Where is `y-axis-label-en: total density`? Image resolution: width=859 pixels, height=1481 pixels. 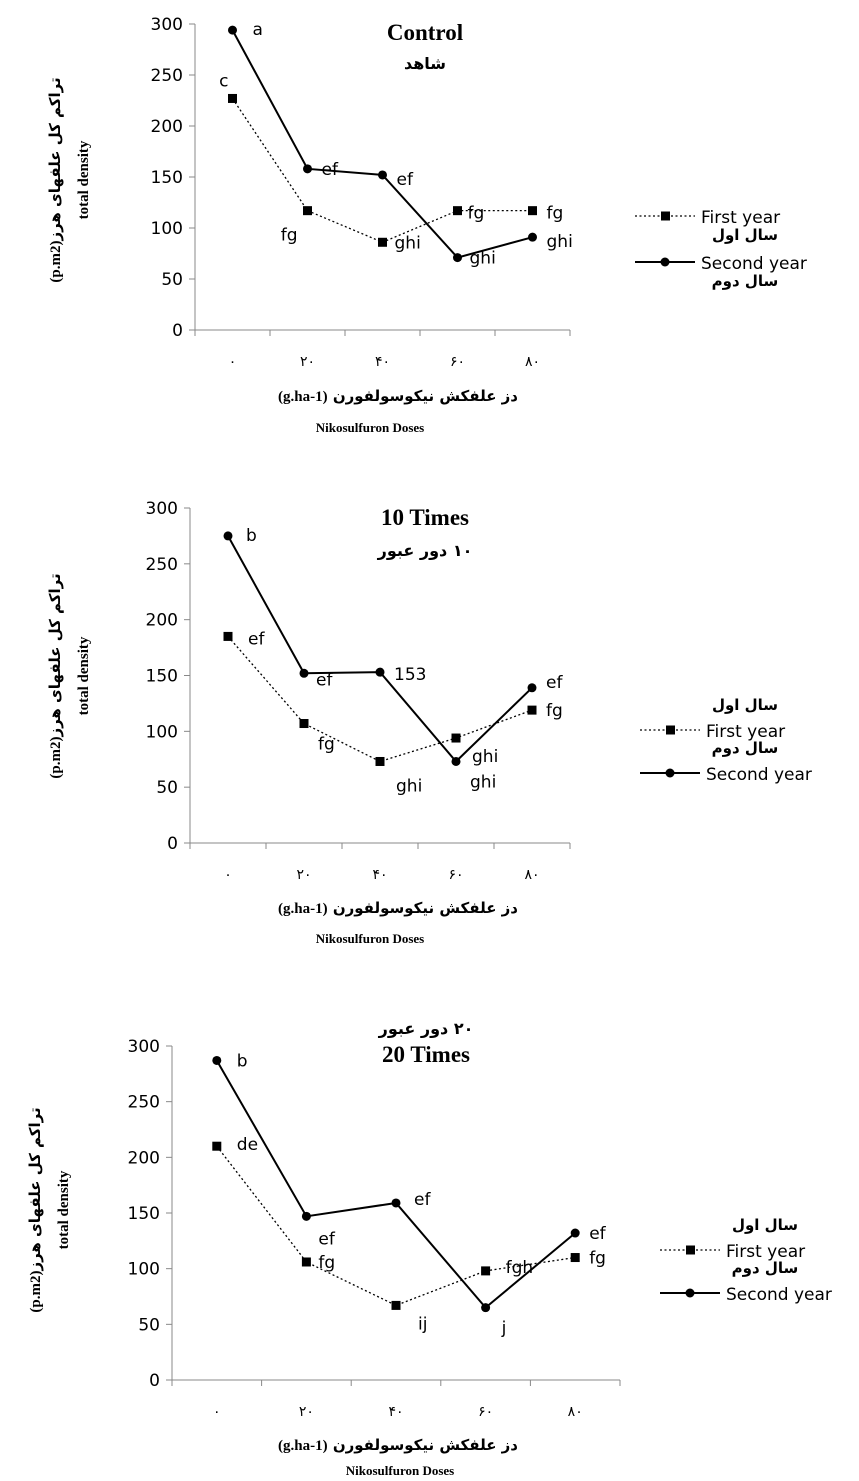
y-axis-label-en: total density is located at coordinates (64, 1209).